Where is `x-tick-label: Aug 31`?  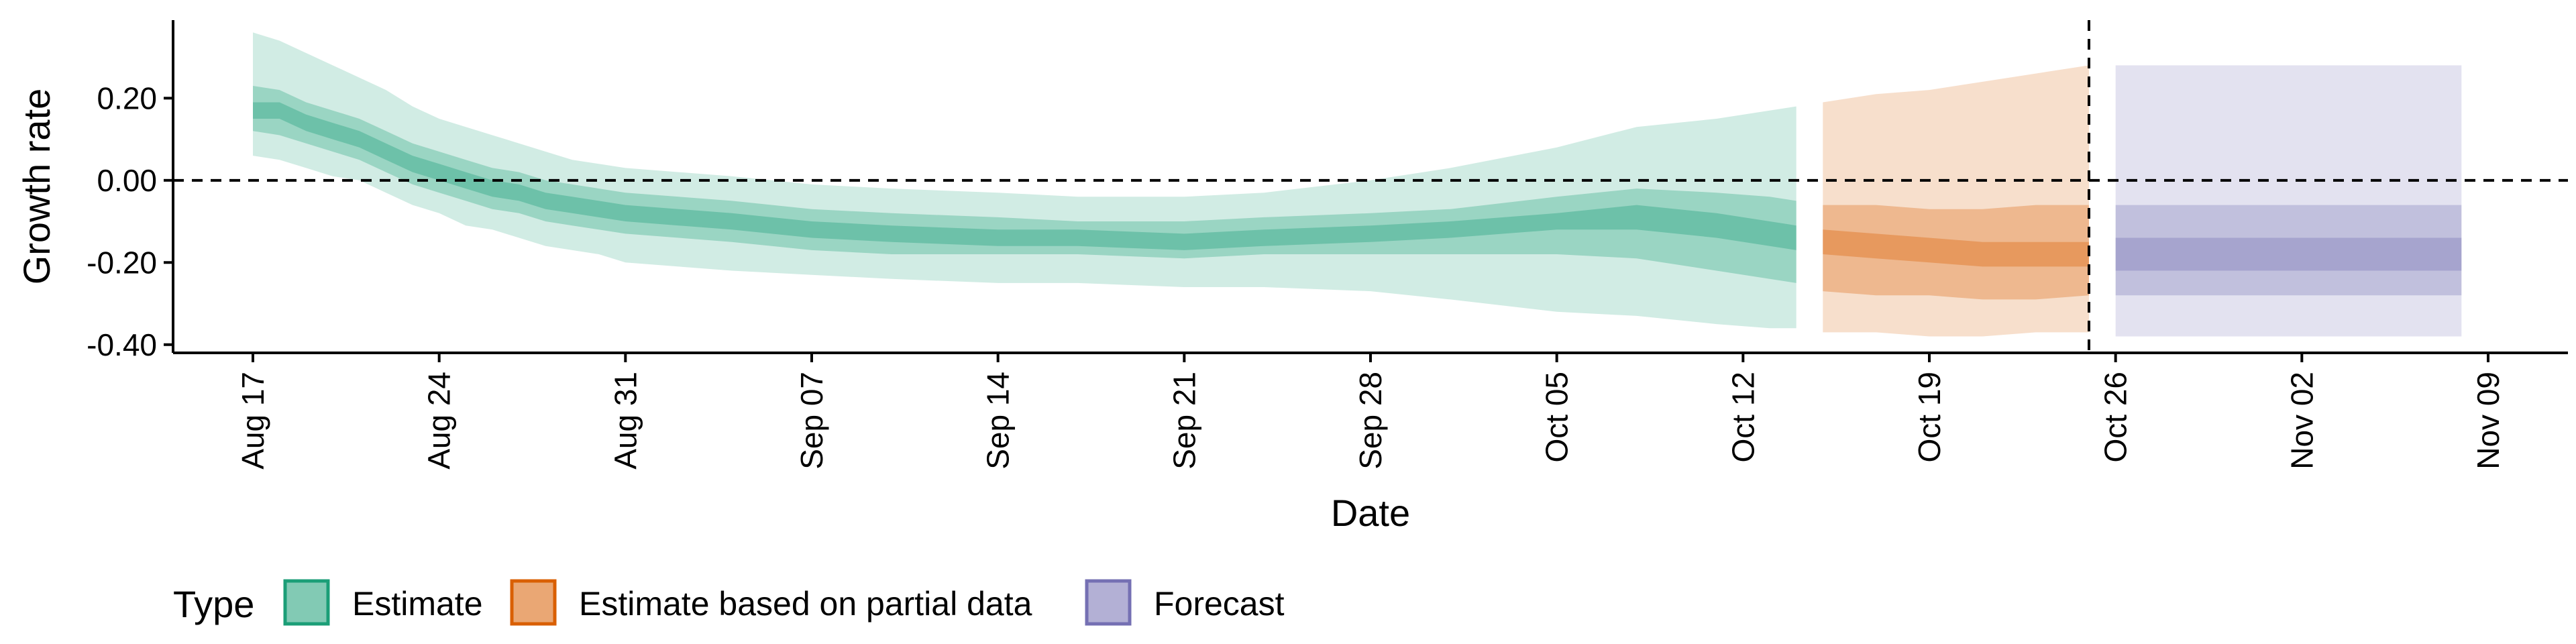
x-tick-label: Aug 31 is located at coordinates (625, 421).